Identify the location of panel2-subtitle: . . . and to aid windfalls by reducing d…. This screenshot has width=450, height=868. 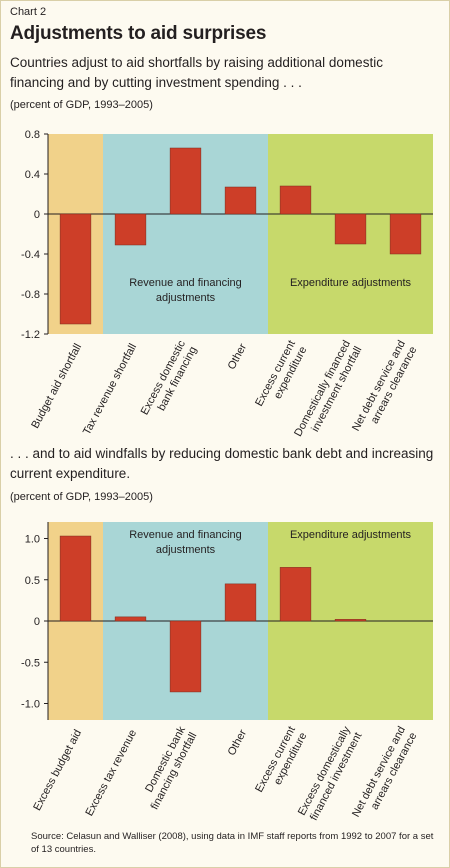
(222, 463).